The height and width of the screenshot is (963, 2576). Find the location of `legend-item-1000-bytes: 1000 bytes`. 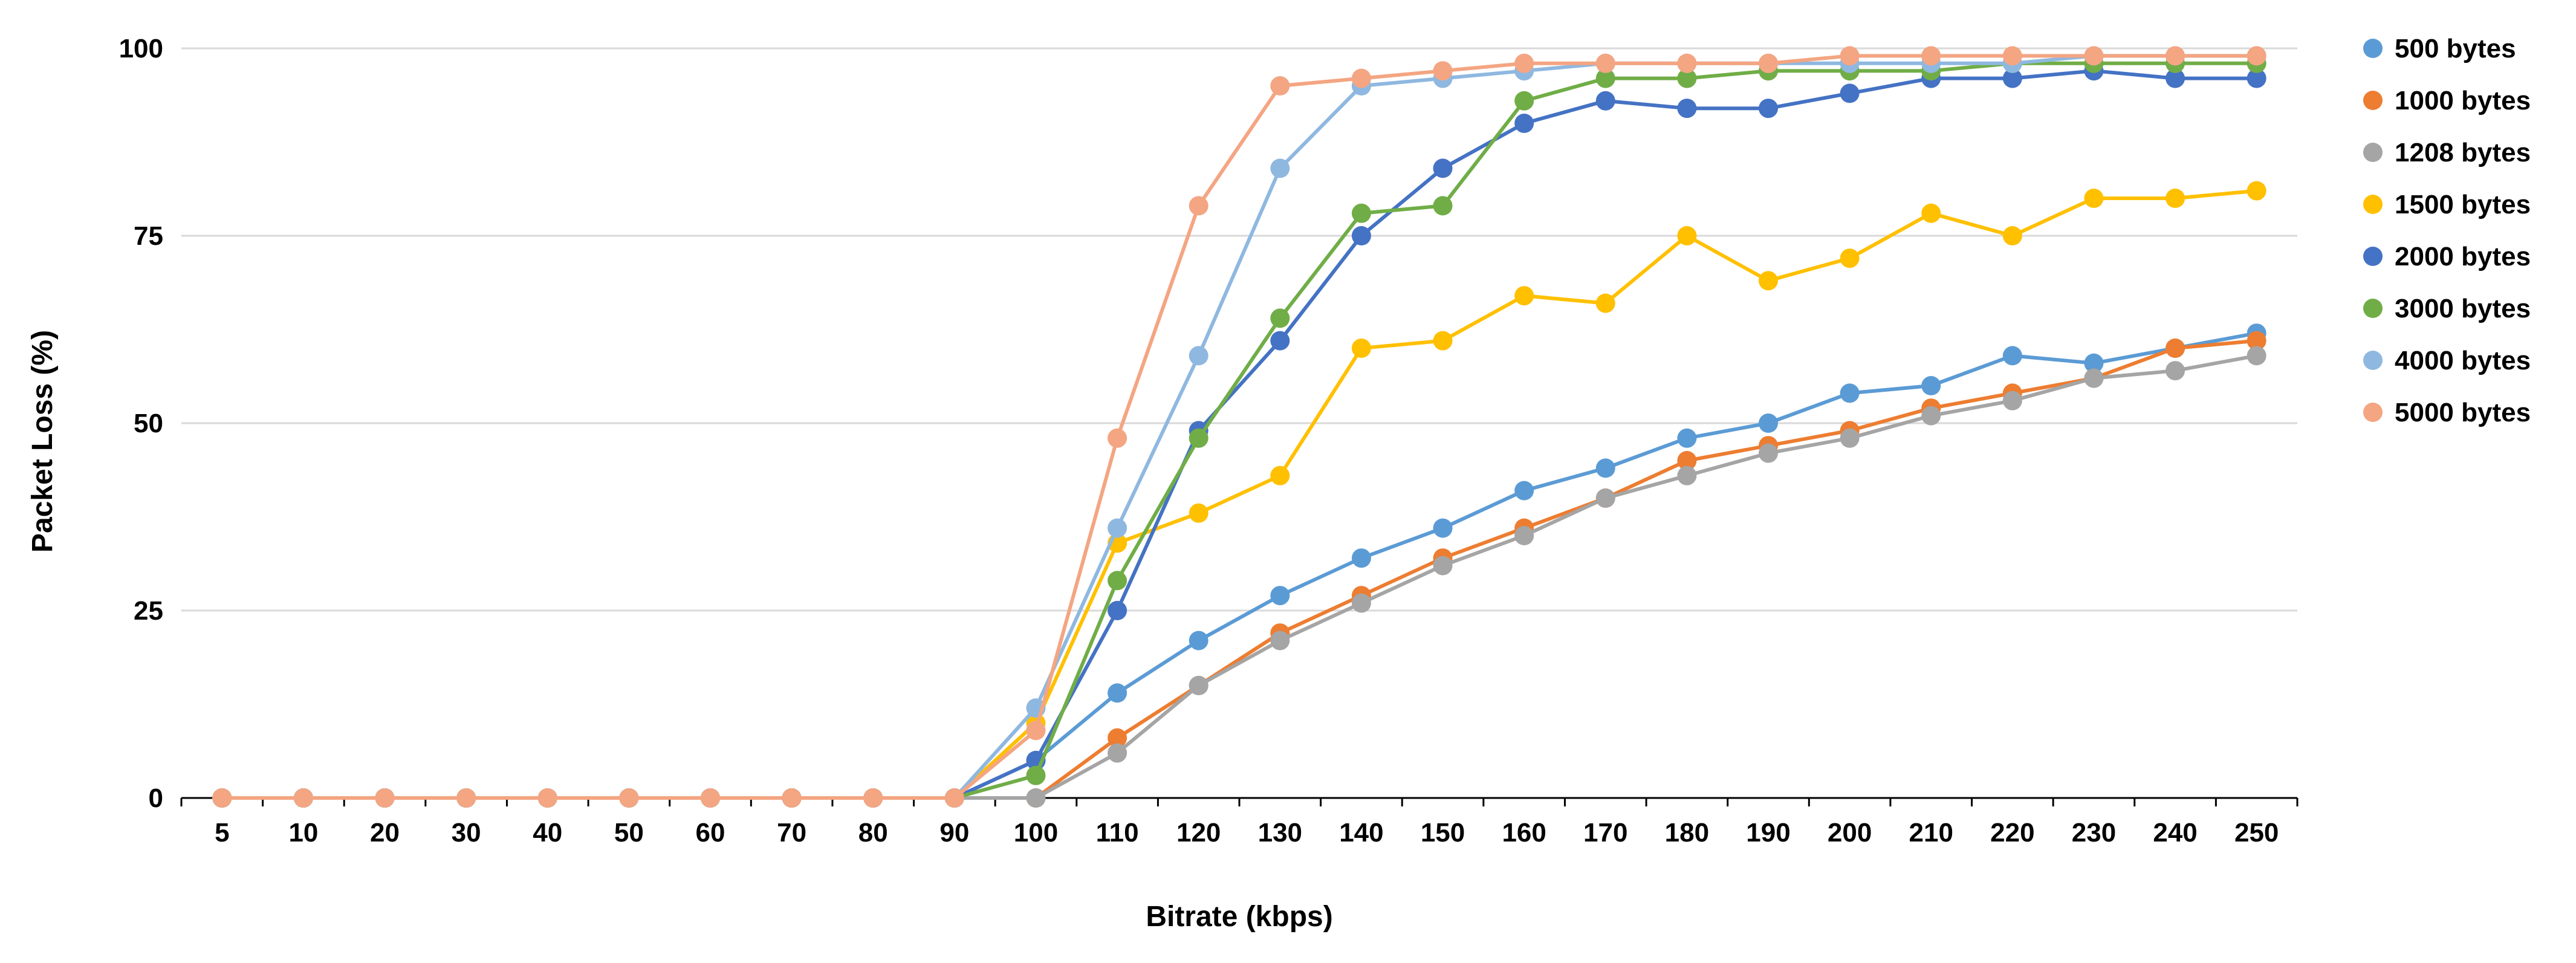

legend-item-1000-bytes: 1000 bytes is located at coordinates (2447, 100).